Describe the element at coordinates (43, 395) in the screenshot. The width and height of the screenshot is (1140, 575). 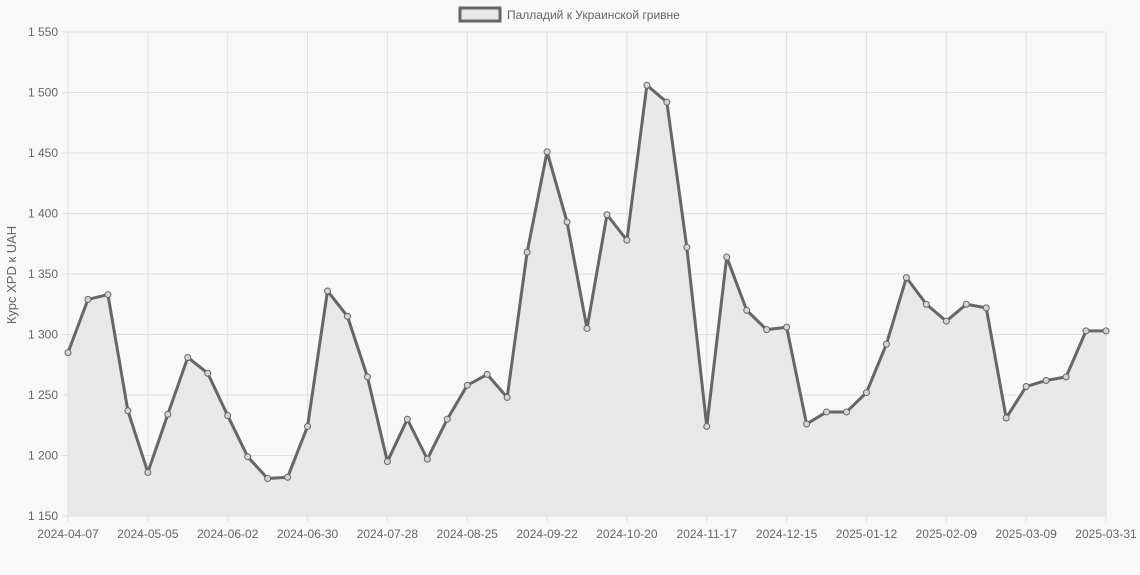
I see `y-tick-label: 1 250` at that location.